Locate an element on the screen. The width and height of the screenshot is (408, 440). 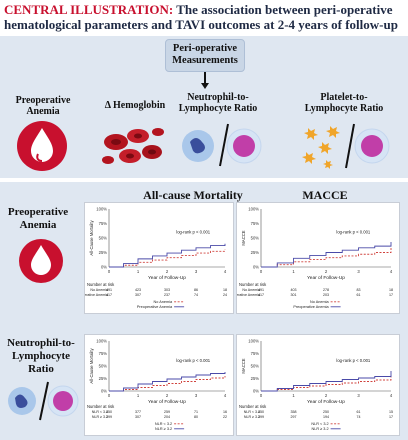
y-axis-label: All-Cause Mortality is located at coordinates (91, 366).